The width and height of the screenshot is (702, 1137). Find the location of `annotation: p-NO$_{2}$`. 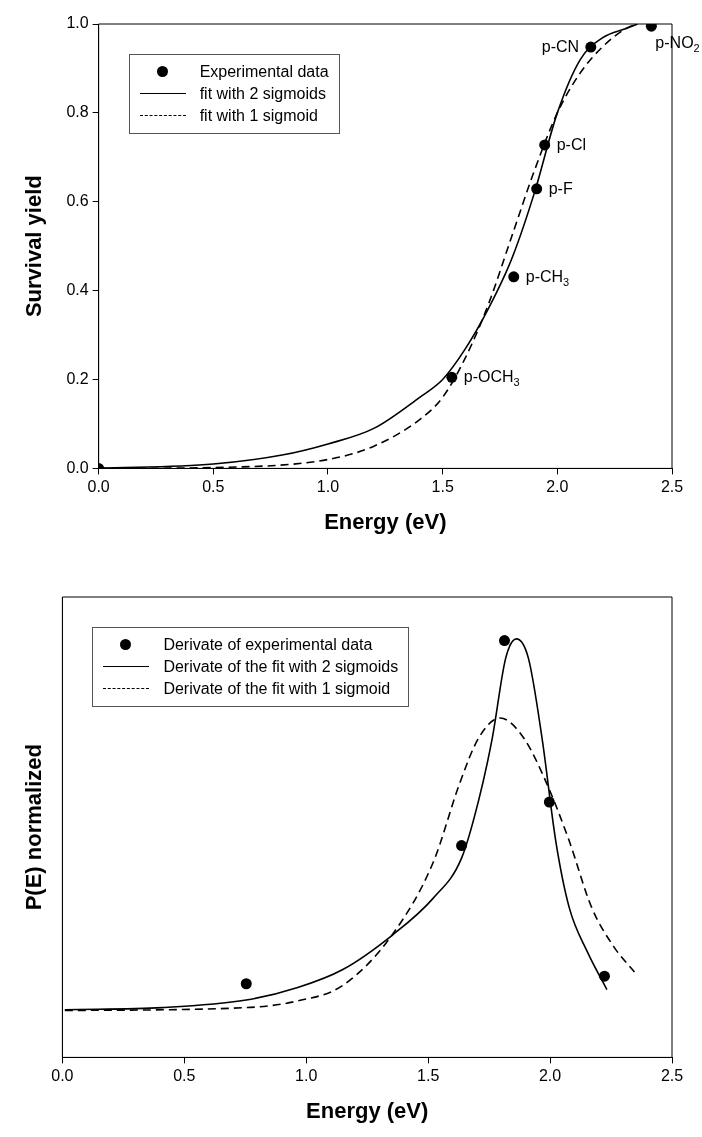

annotation: p-NO$_{2}$ is located at coordinates (677, 44).